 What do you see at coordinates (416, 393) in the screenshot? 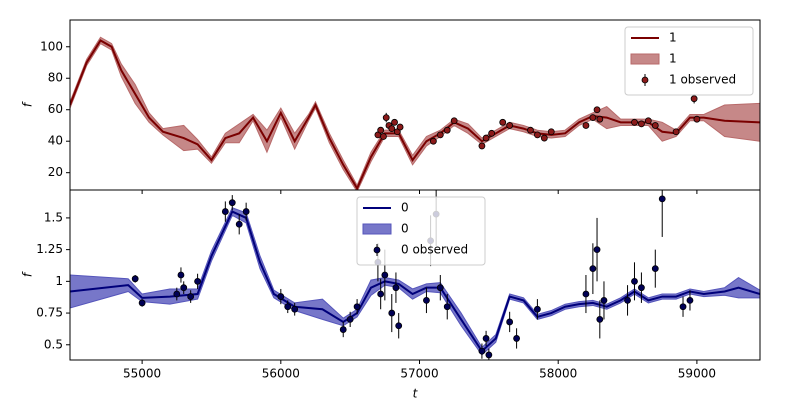
I see `x-axis-label: t` at bounding box center [416, 393].